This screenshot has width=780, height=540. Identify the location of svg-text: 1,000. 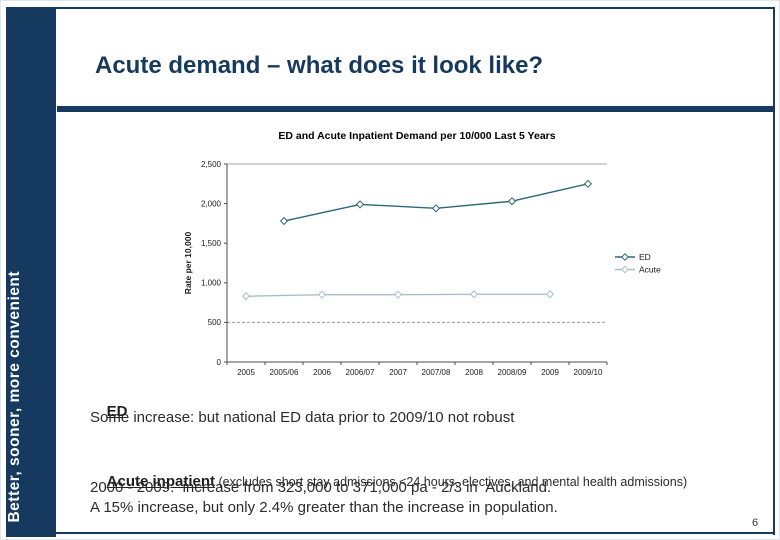
(211, 283).